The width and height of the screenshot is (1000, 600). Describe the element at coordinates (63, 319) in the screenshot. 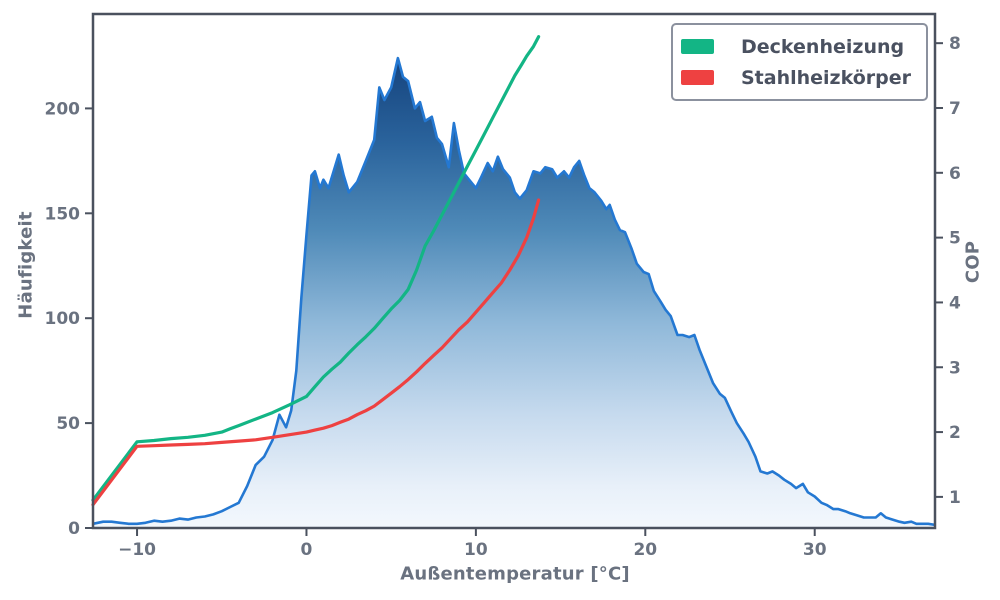

I see `y-left-tick-label: 100` at that location.